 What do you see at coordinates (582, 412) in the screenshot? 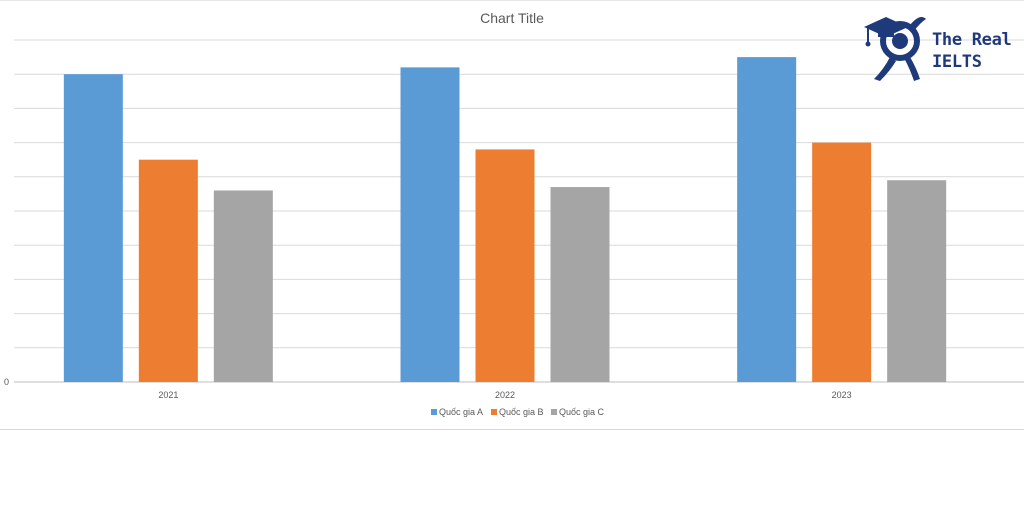
I see `legend-label: Quốc gia C` at bounding box center [582, 412].